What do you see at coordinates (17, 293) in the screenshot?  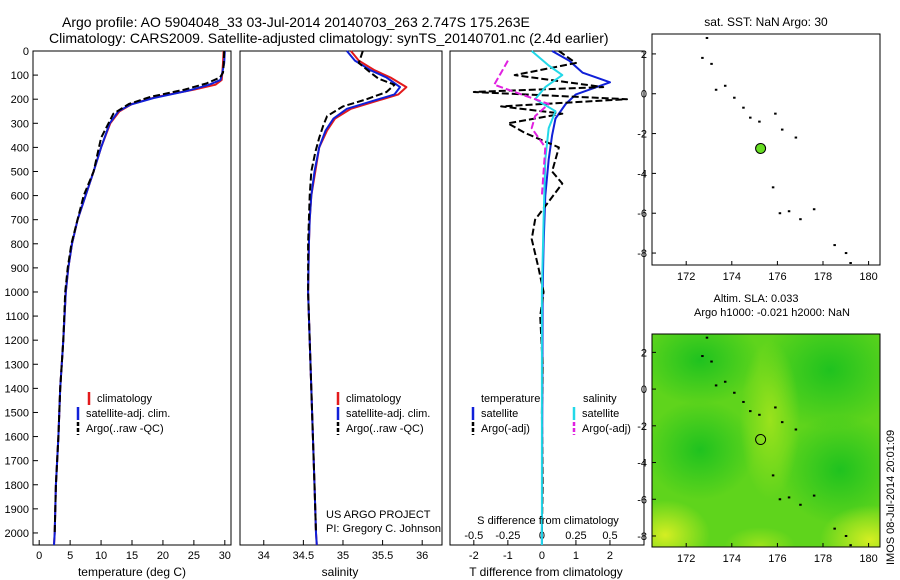 I see `depth-tick-label: 1000` at bounding box center [17, 293].